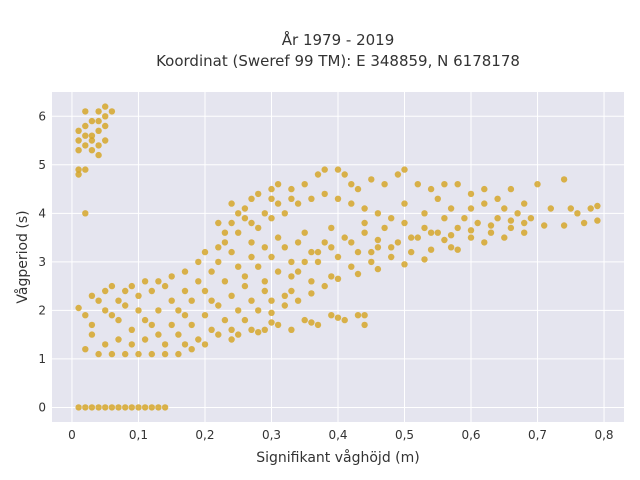 Image resolution: width=640 pixels, height=480 pixels. Describe the element at coordinates (72, 435) in the screenshot. I see `x-tick-label: 0` at that location.